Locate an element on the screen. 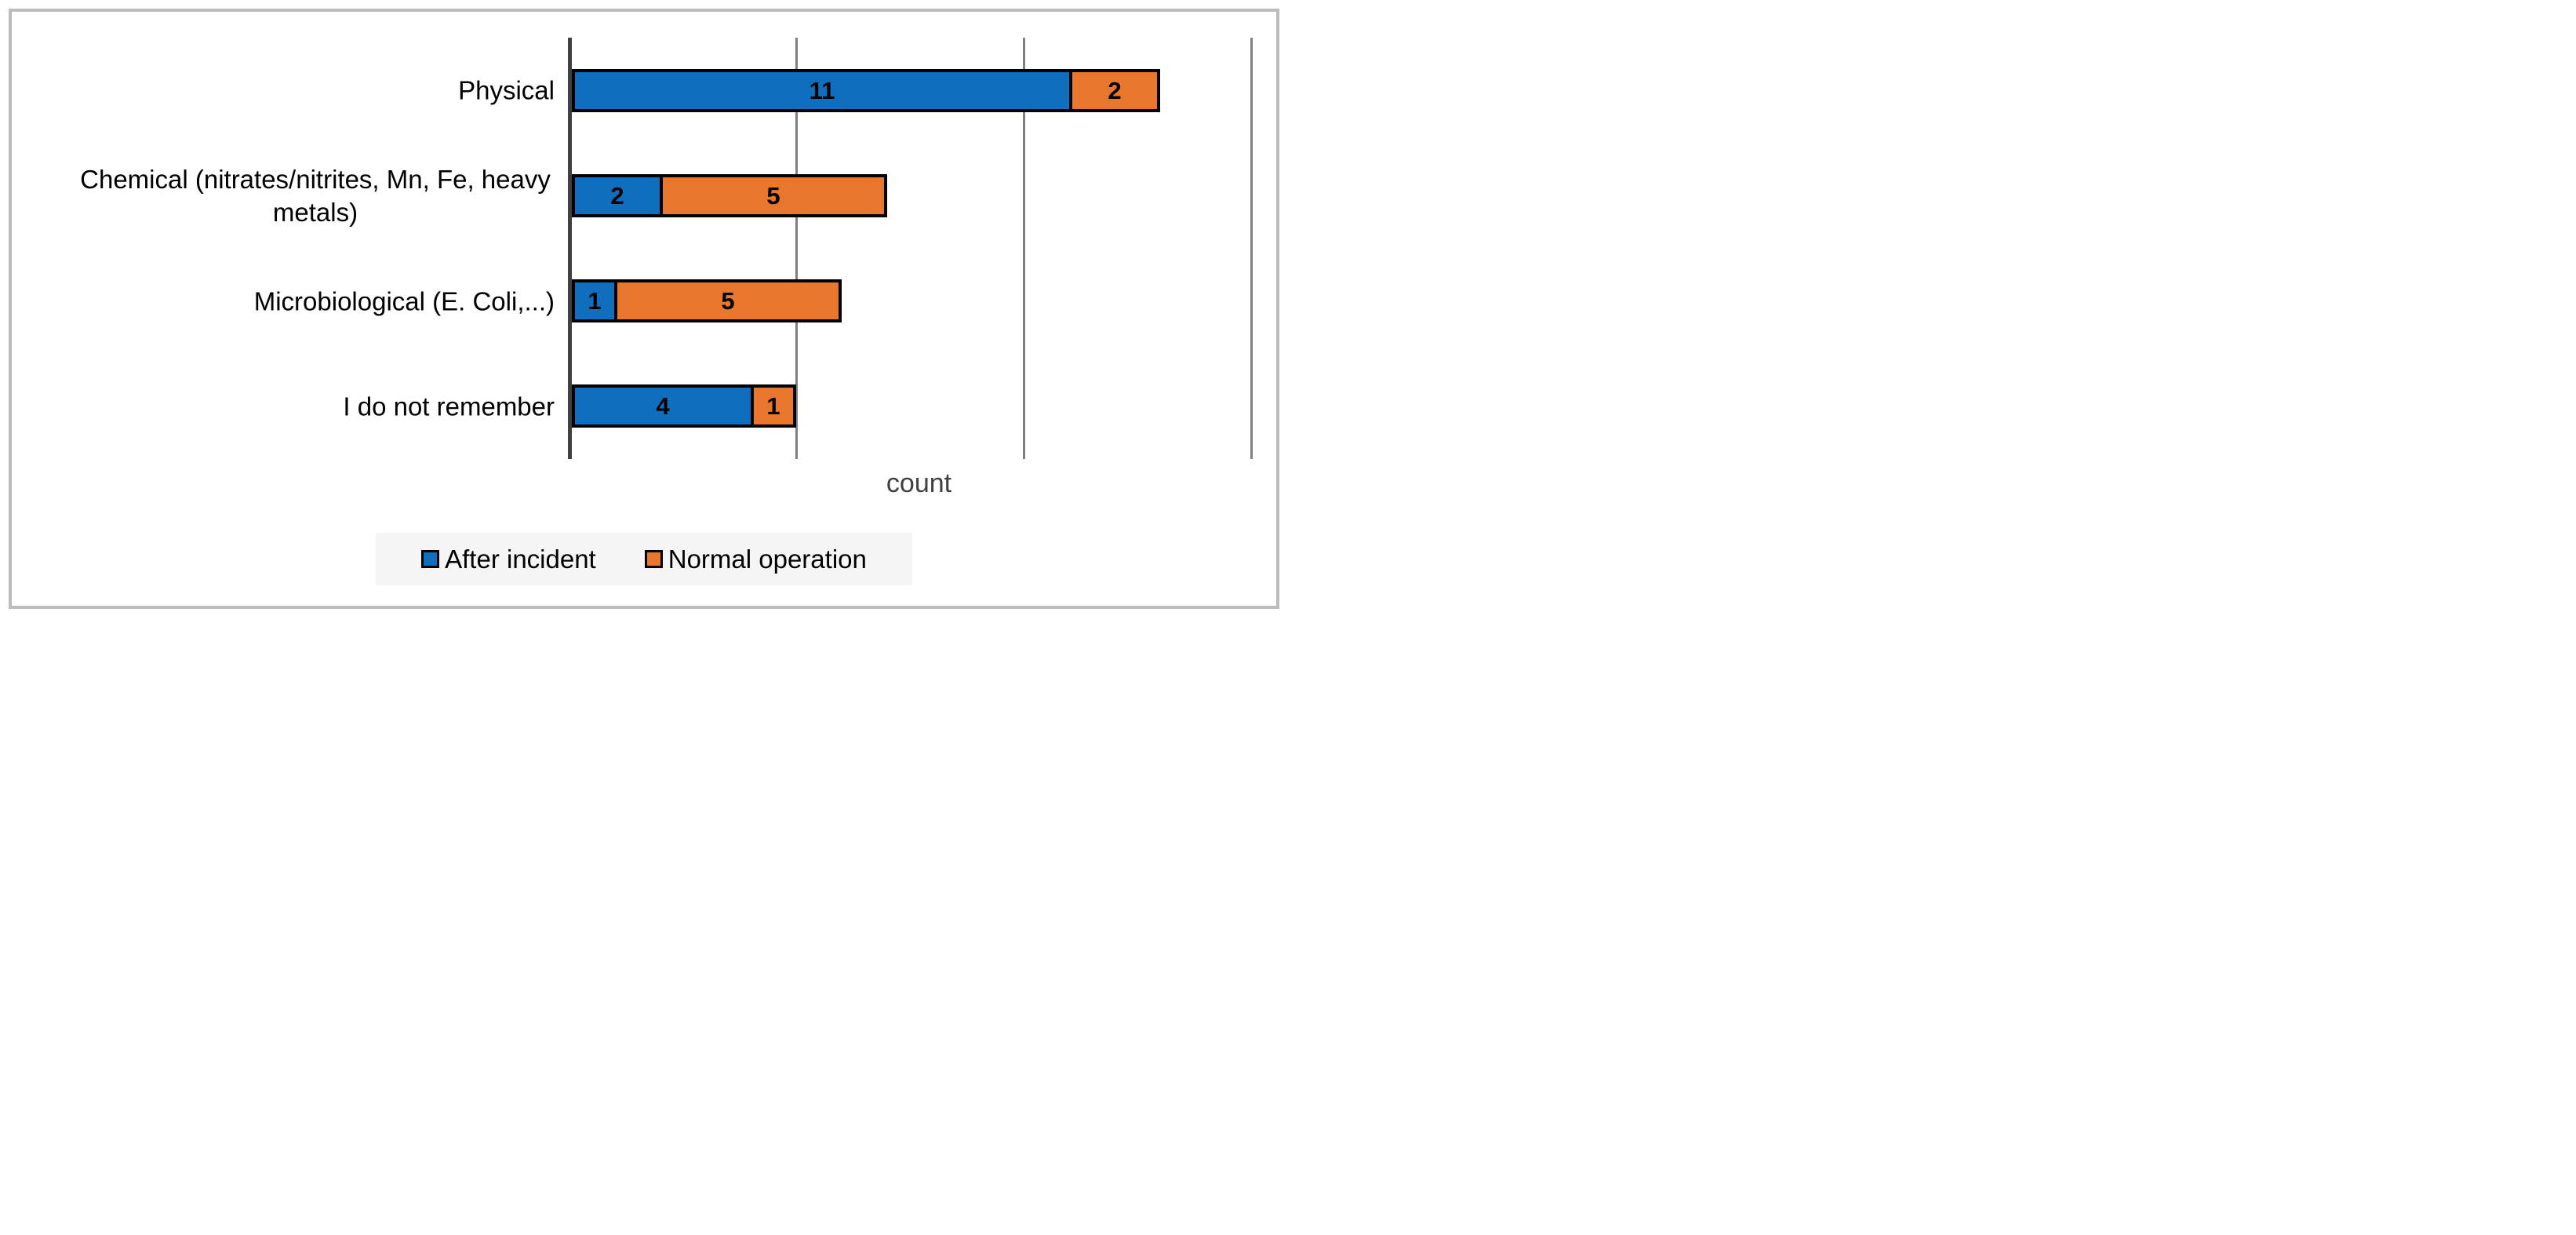  legend-swatch-after-incident is located at coordinates (431, 559).